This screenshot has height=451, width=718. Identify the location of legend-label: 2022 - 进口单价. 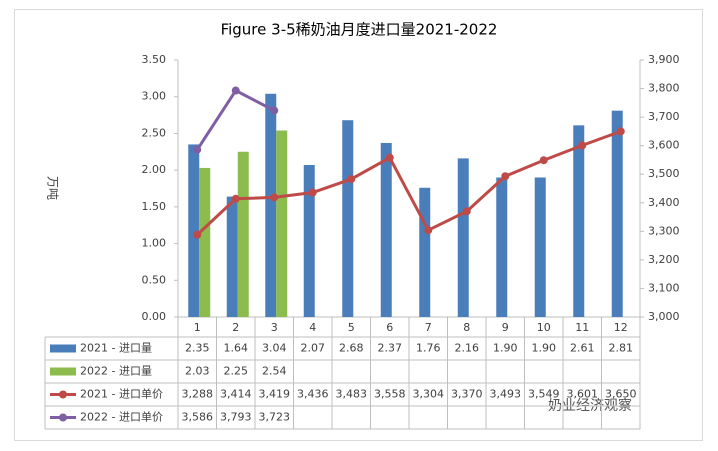
(121, 417).